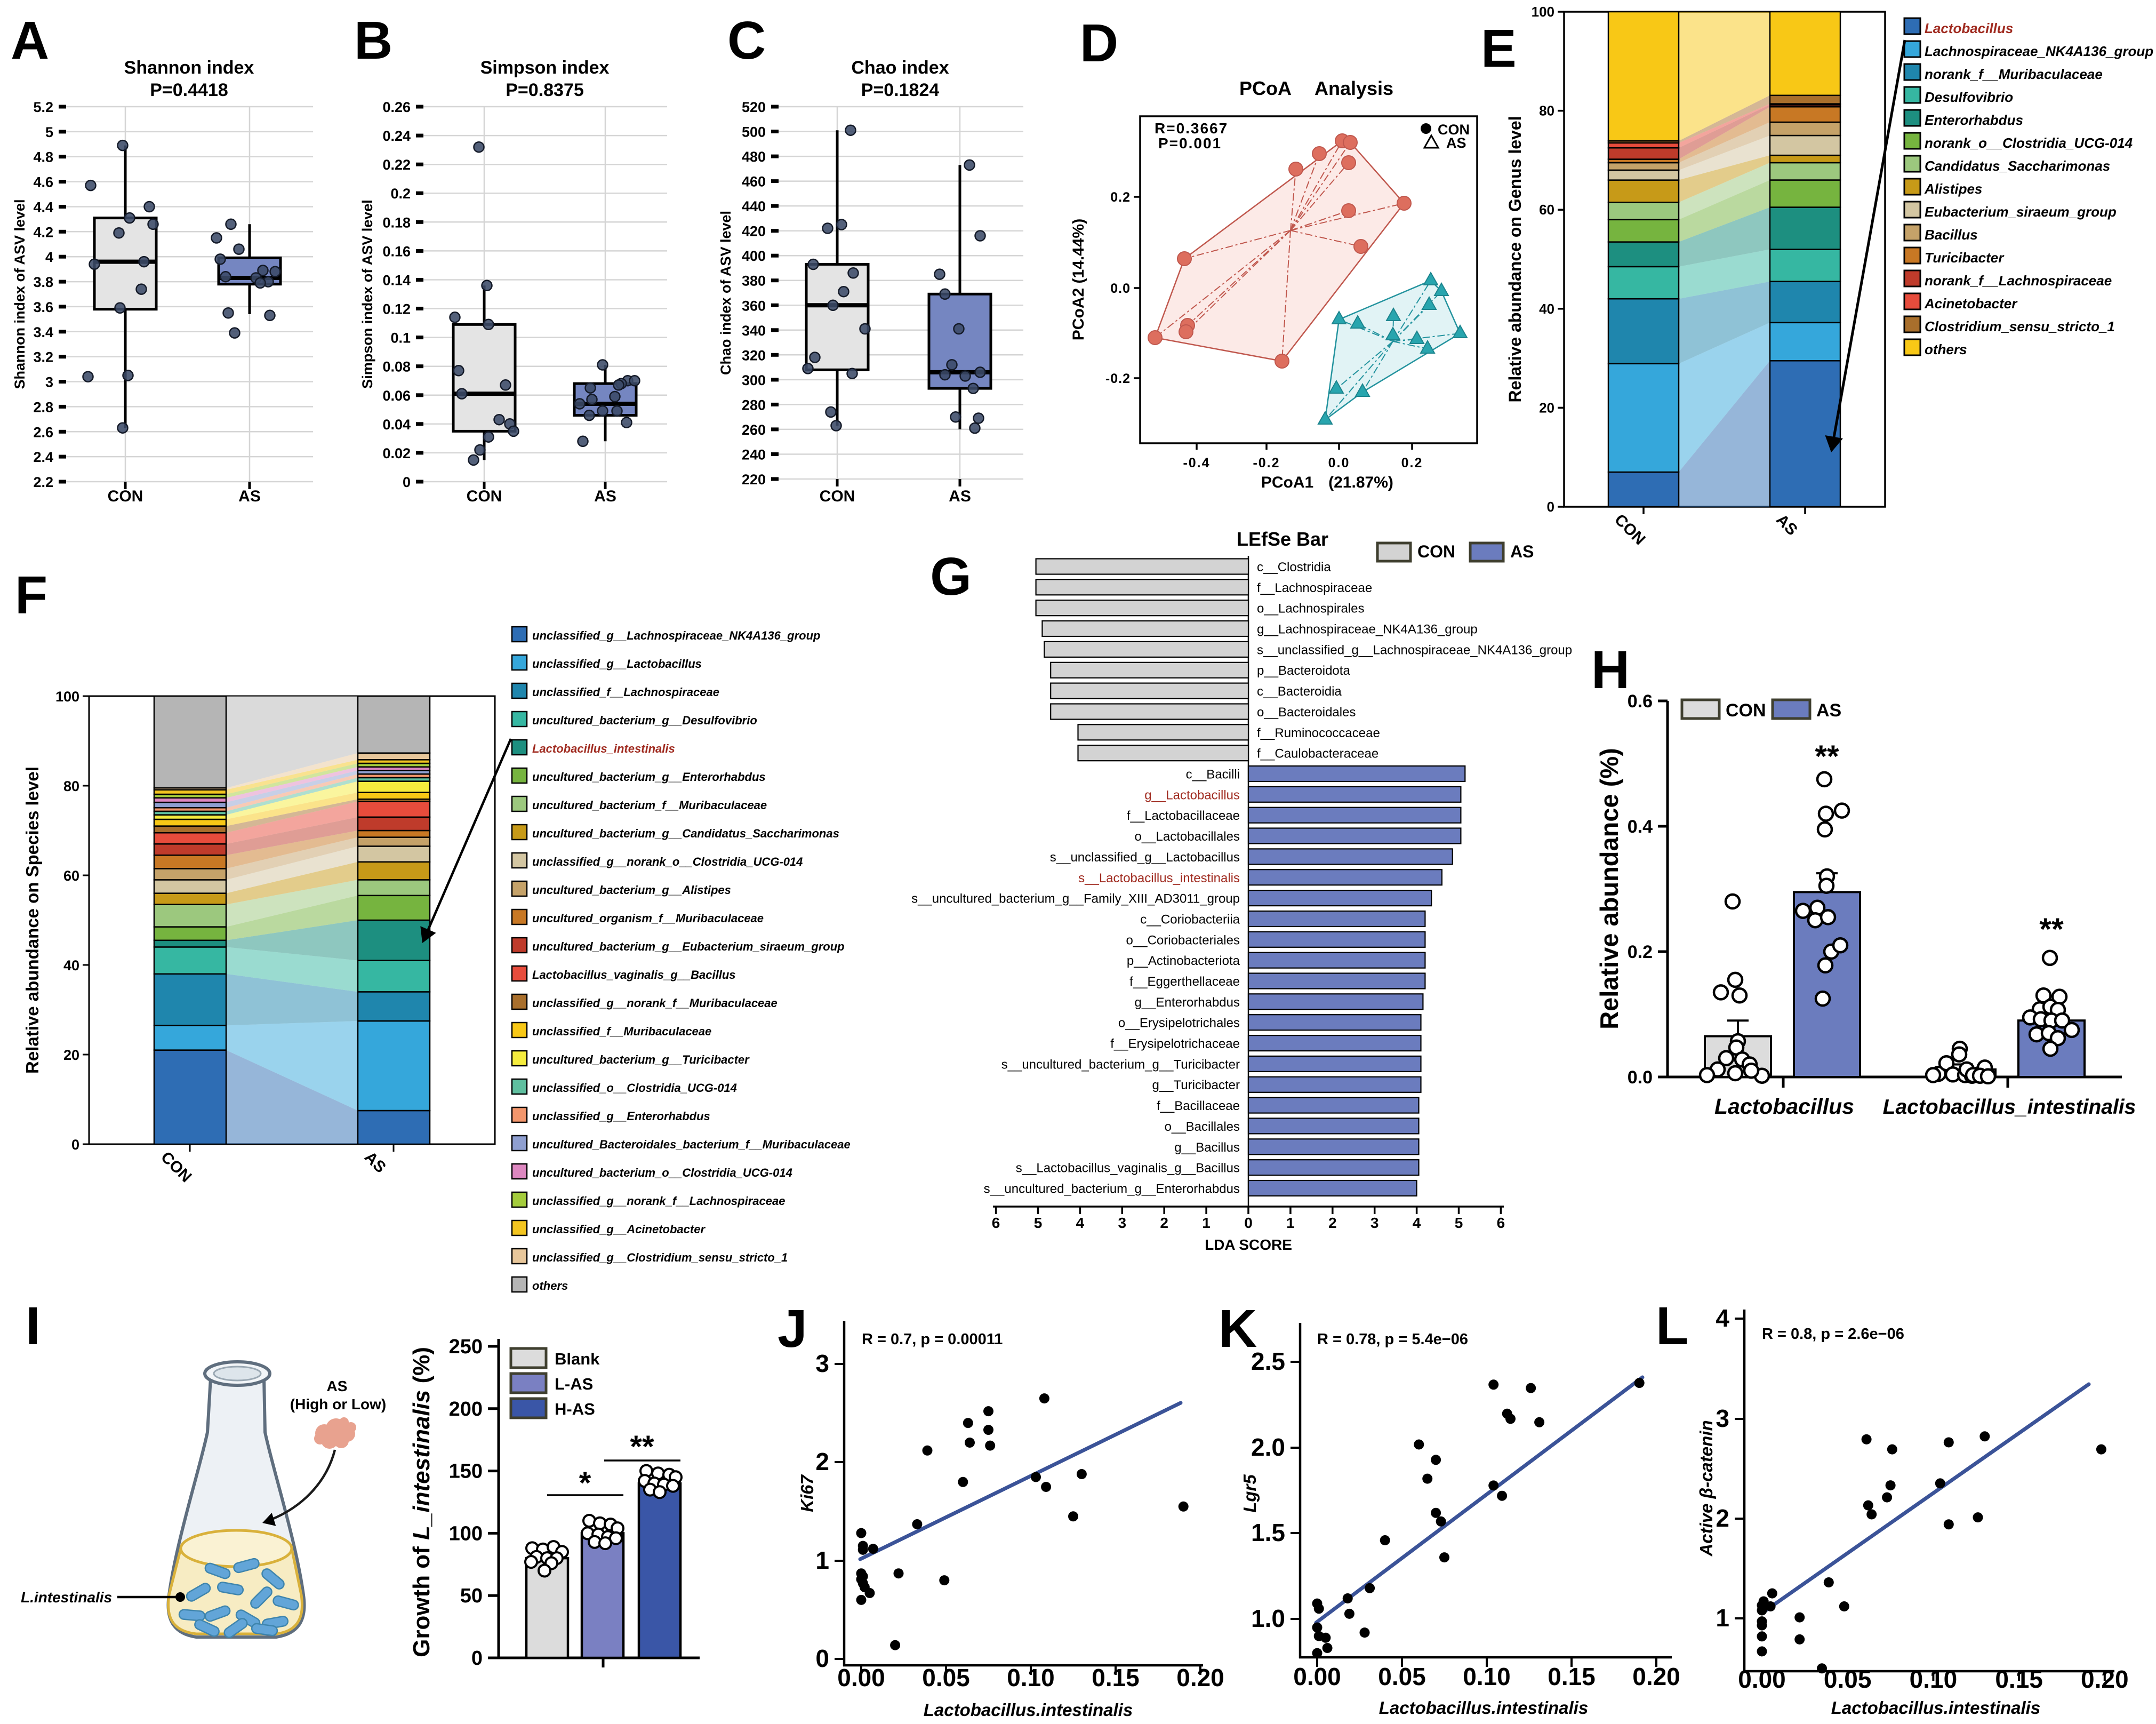 The height and width of the screenshot is (1724, 2156). I want to click on svg-text: g__Lactobacillus, so click(1192, 795).